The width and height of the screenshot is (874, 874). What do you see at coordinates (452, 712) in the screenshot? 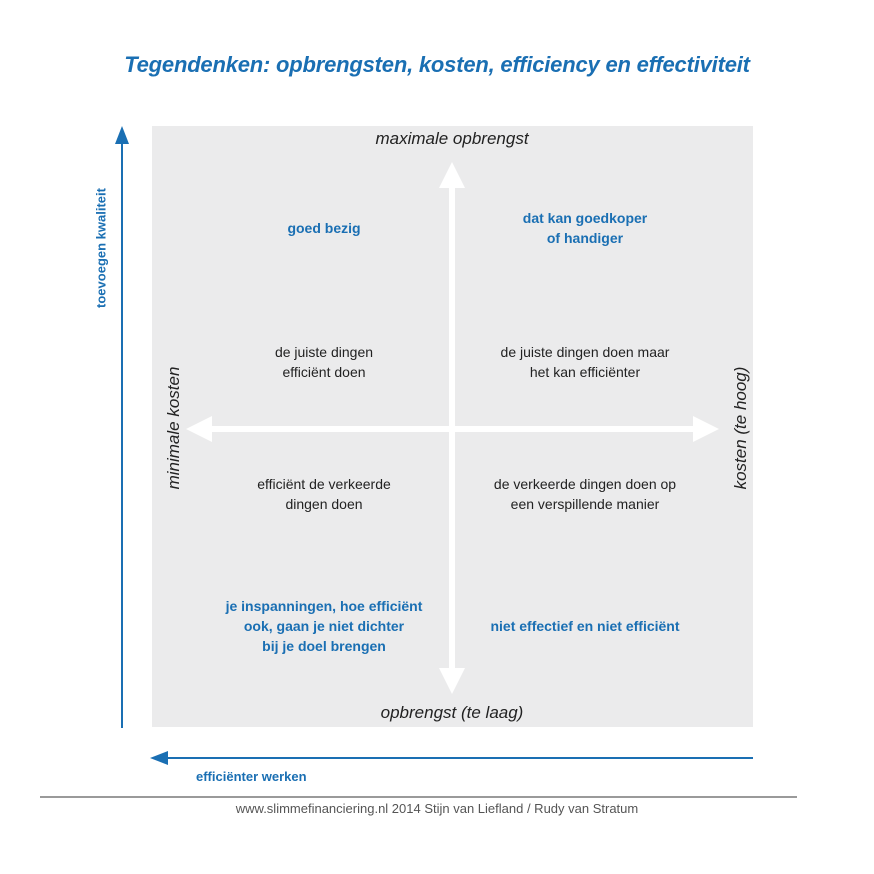
I see `axis-label-bottom: opbrengst (te laag)` at bounding box center [452, 712].